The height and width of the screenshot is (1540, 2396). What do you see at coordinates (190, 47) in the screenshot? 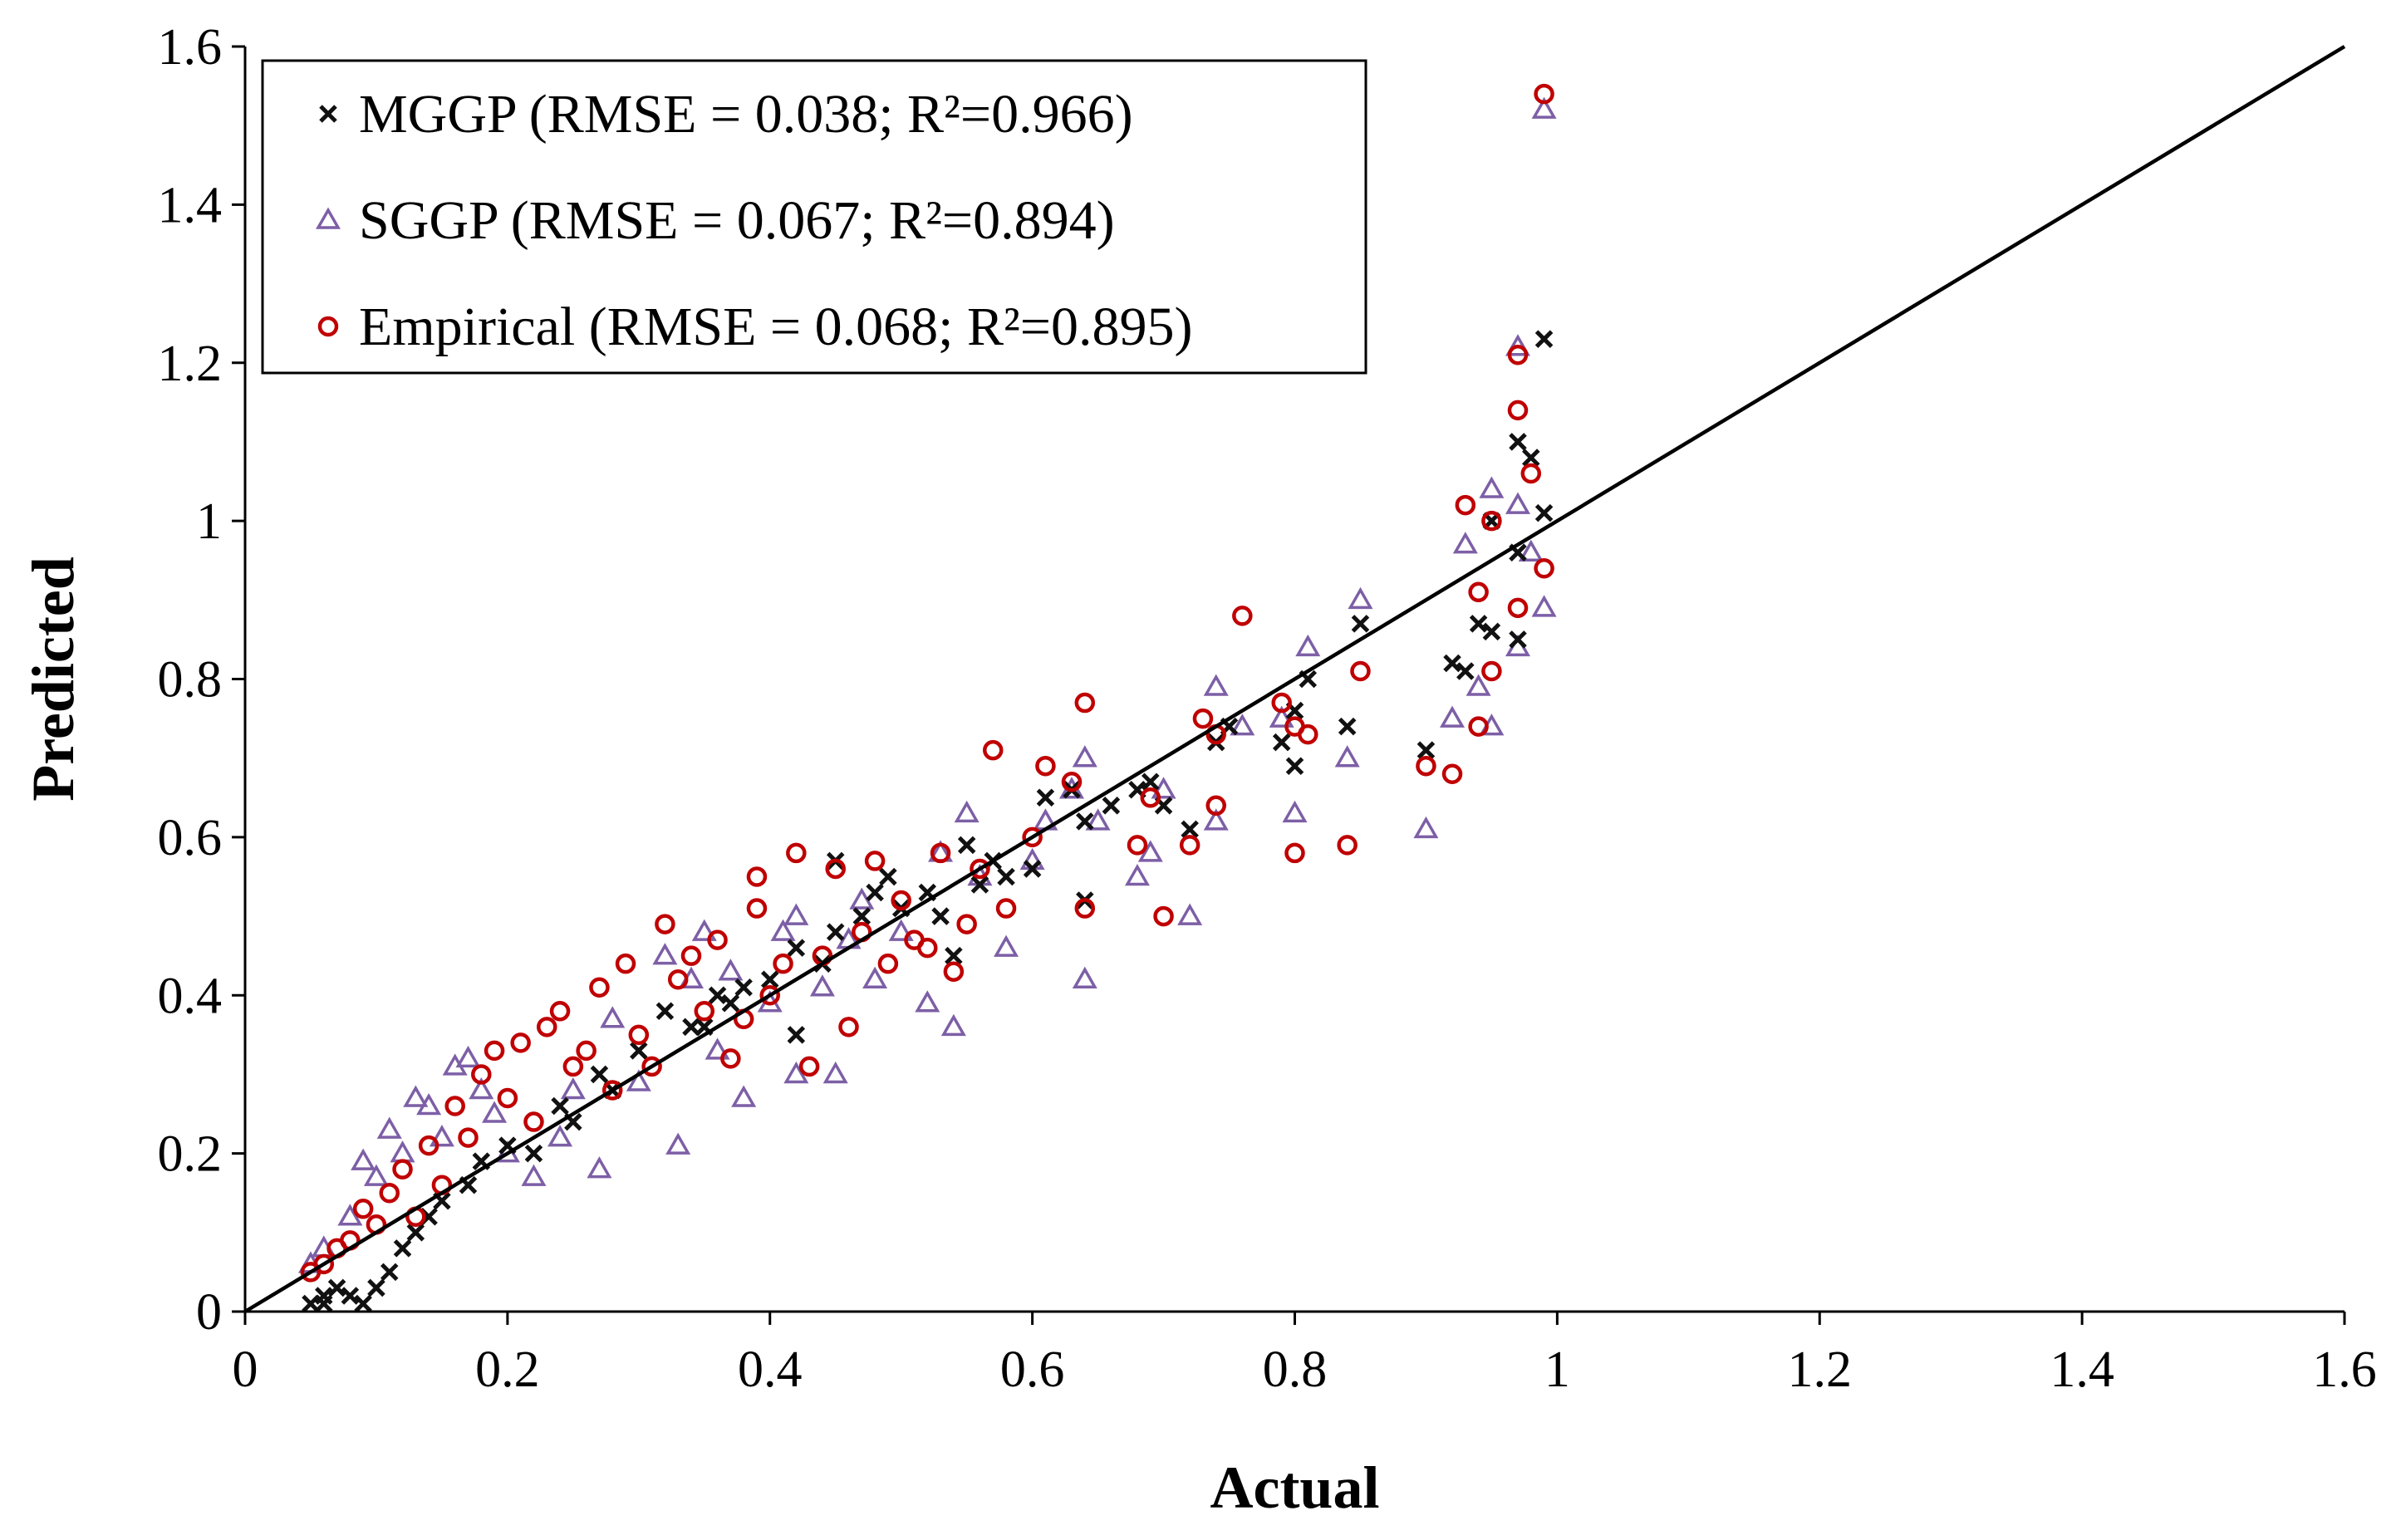
I see `y-tick-label: 1.6` at bounding box center [190, 47].